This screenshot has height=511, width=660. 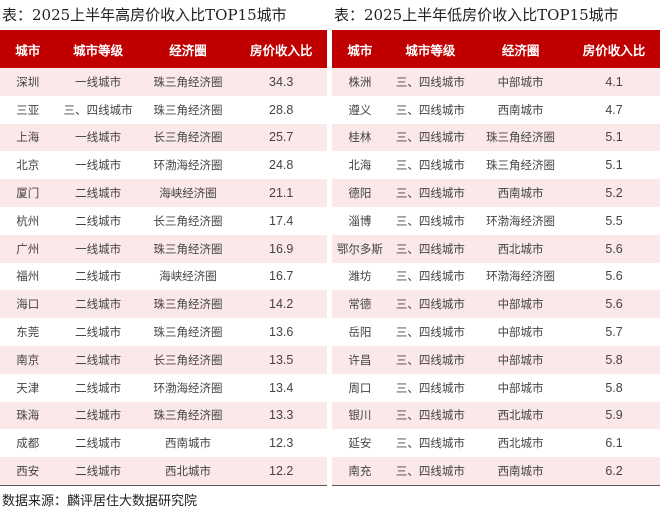 I want to click on table-row: 西安 二线城市 西北城市 12.2, so click(x=163, y=471).